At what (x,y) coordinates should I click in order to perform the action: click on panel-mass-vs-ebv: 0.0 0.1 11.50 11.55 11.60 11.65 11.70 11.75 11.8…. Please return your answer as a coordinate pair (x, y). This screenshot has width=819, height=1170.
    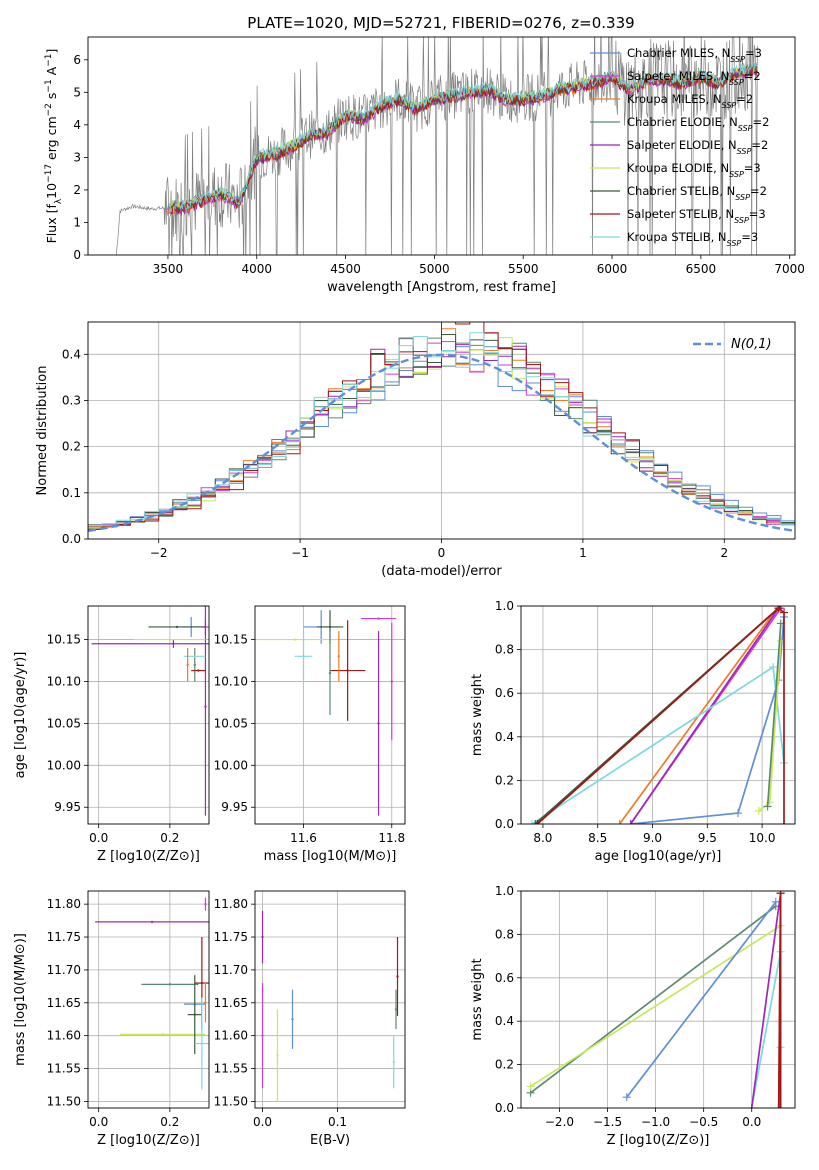
    Looking at the image, I should click on (310, 1019).